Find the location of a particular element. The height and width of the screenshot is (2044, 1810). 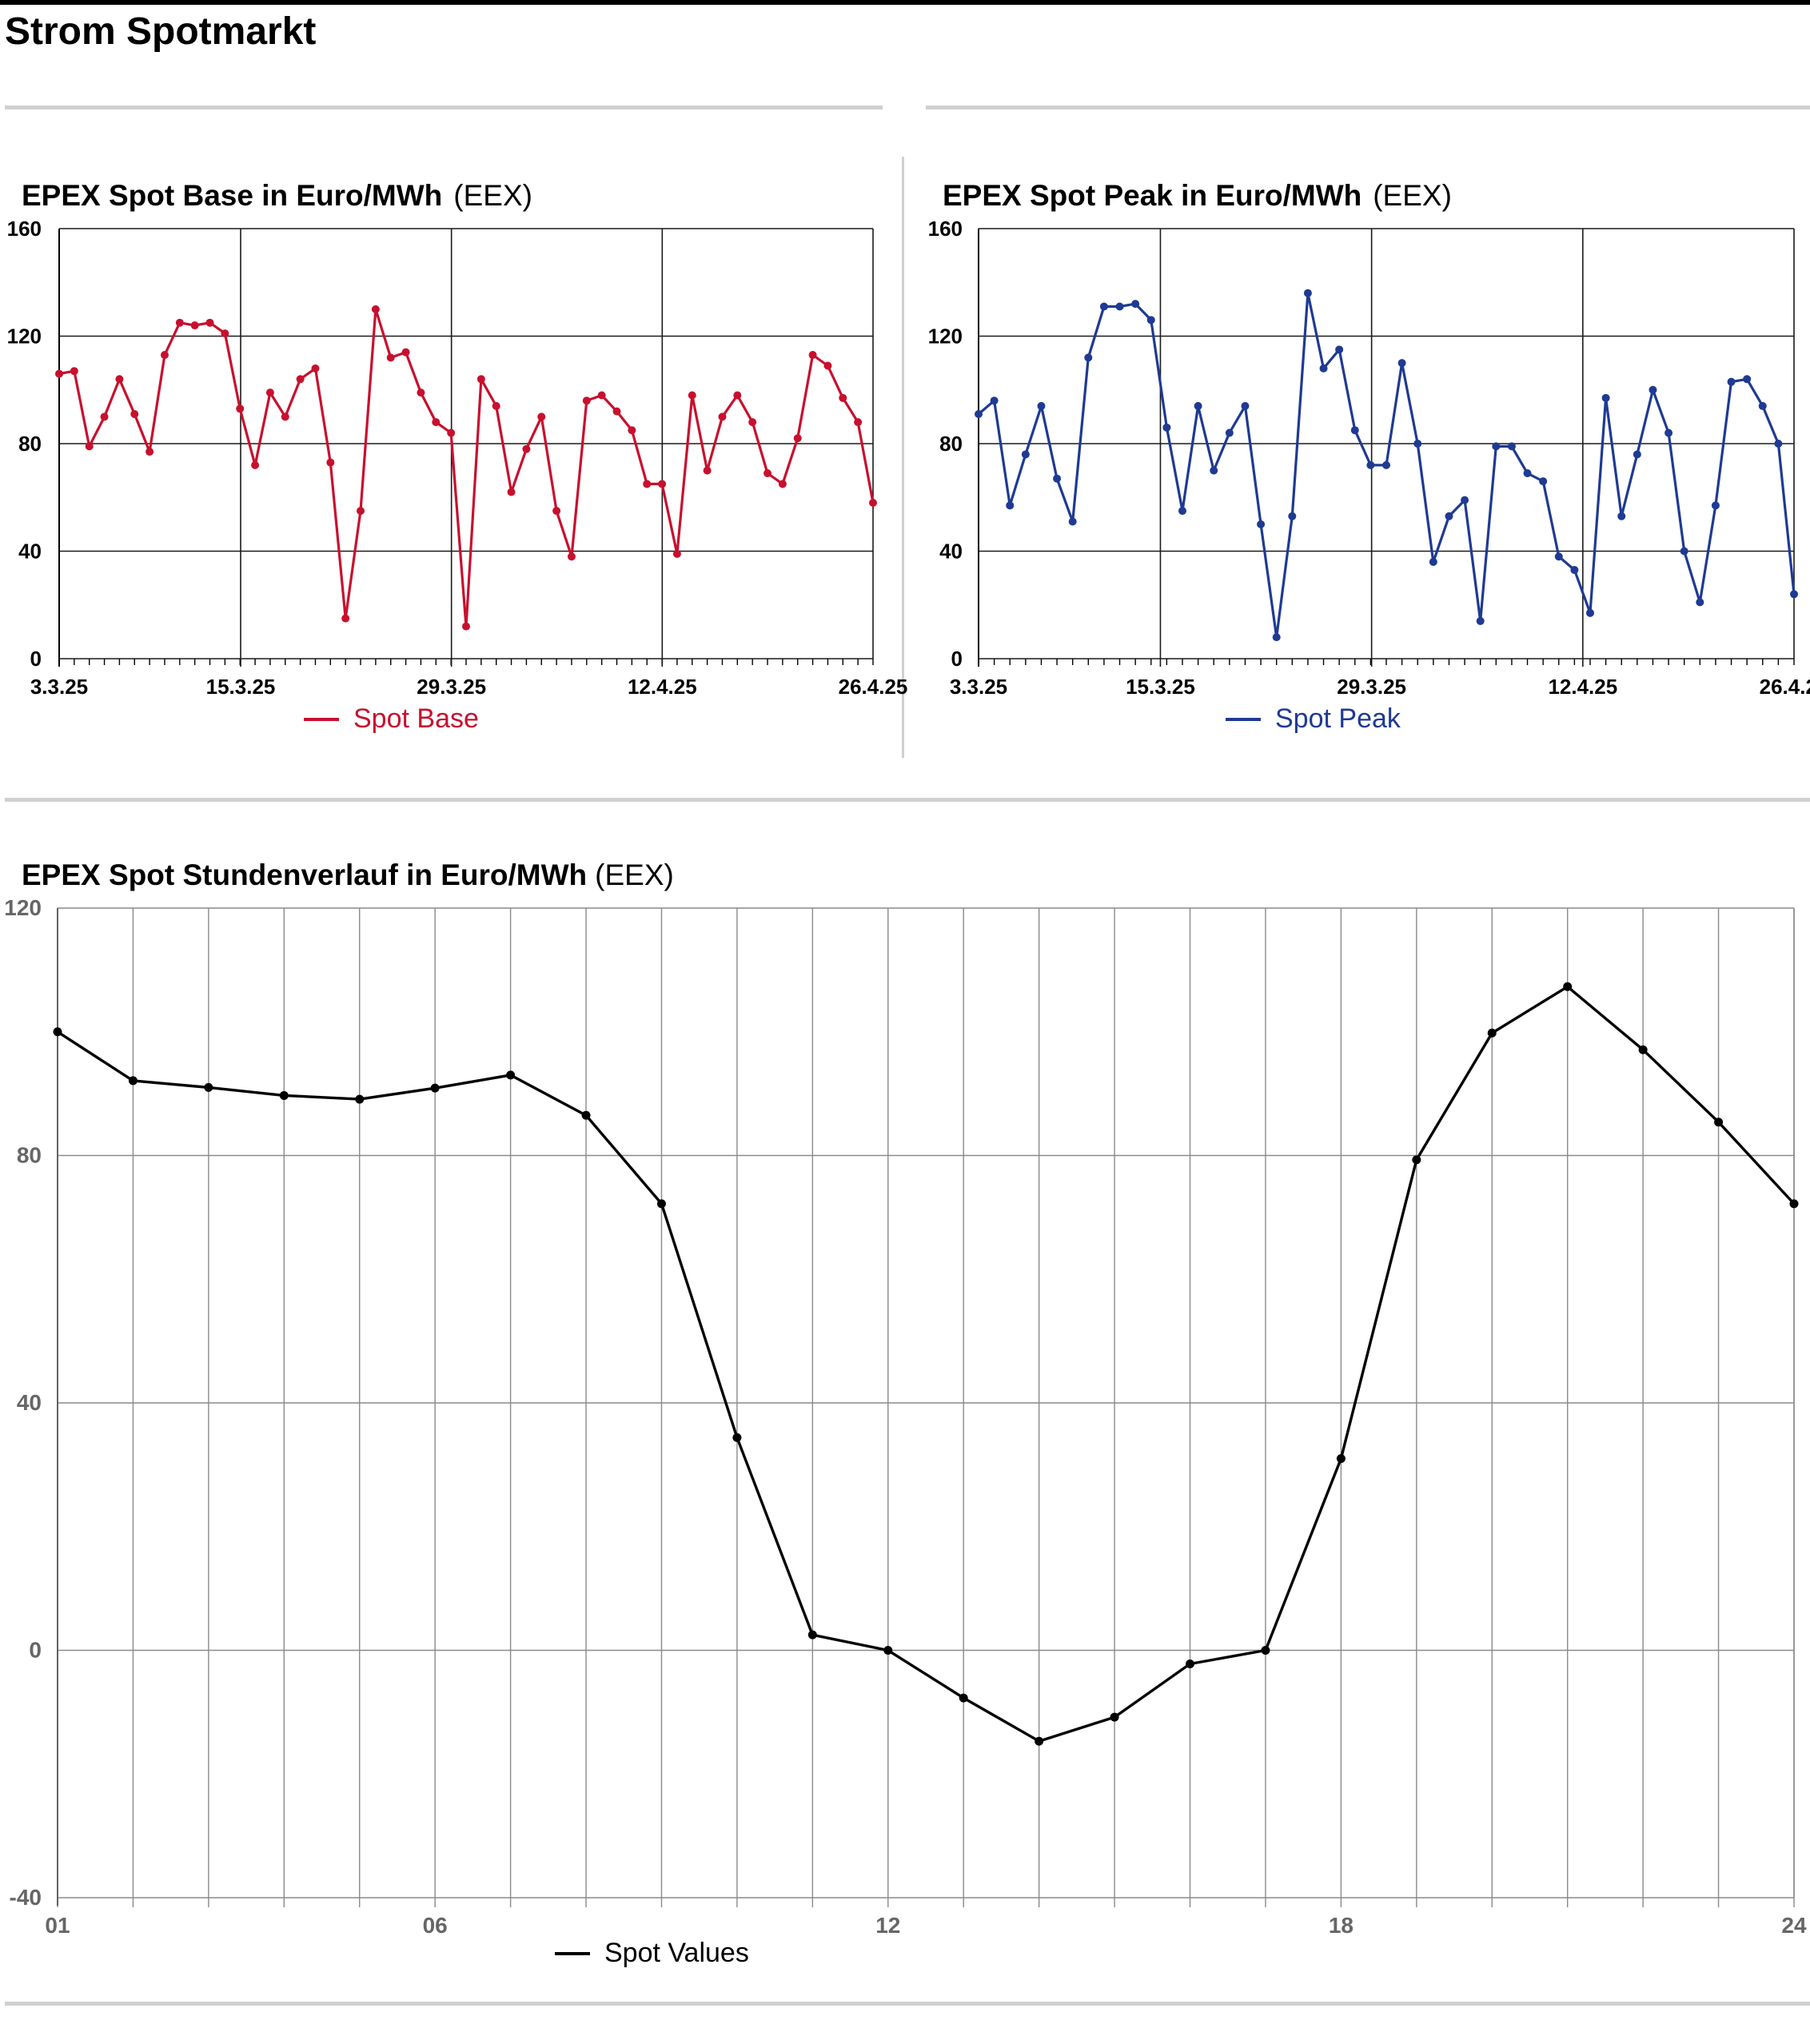

peak-x-tick-label: 29.3.25 is located at coordinates (1371, 687).